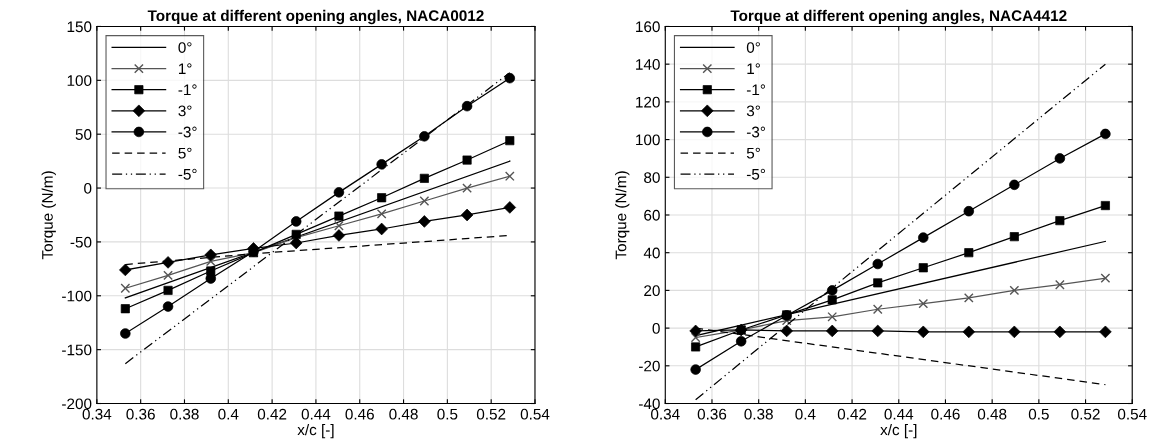 The height and width of the screenshot is (441, 1153). What do you see at coordinates (649, 366) in the screenshot?
I see `y-tick-label: -20` at bounding box center [649, 366].